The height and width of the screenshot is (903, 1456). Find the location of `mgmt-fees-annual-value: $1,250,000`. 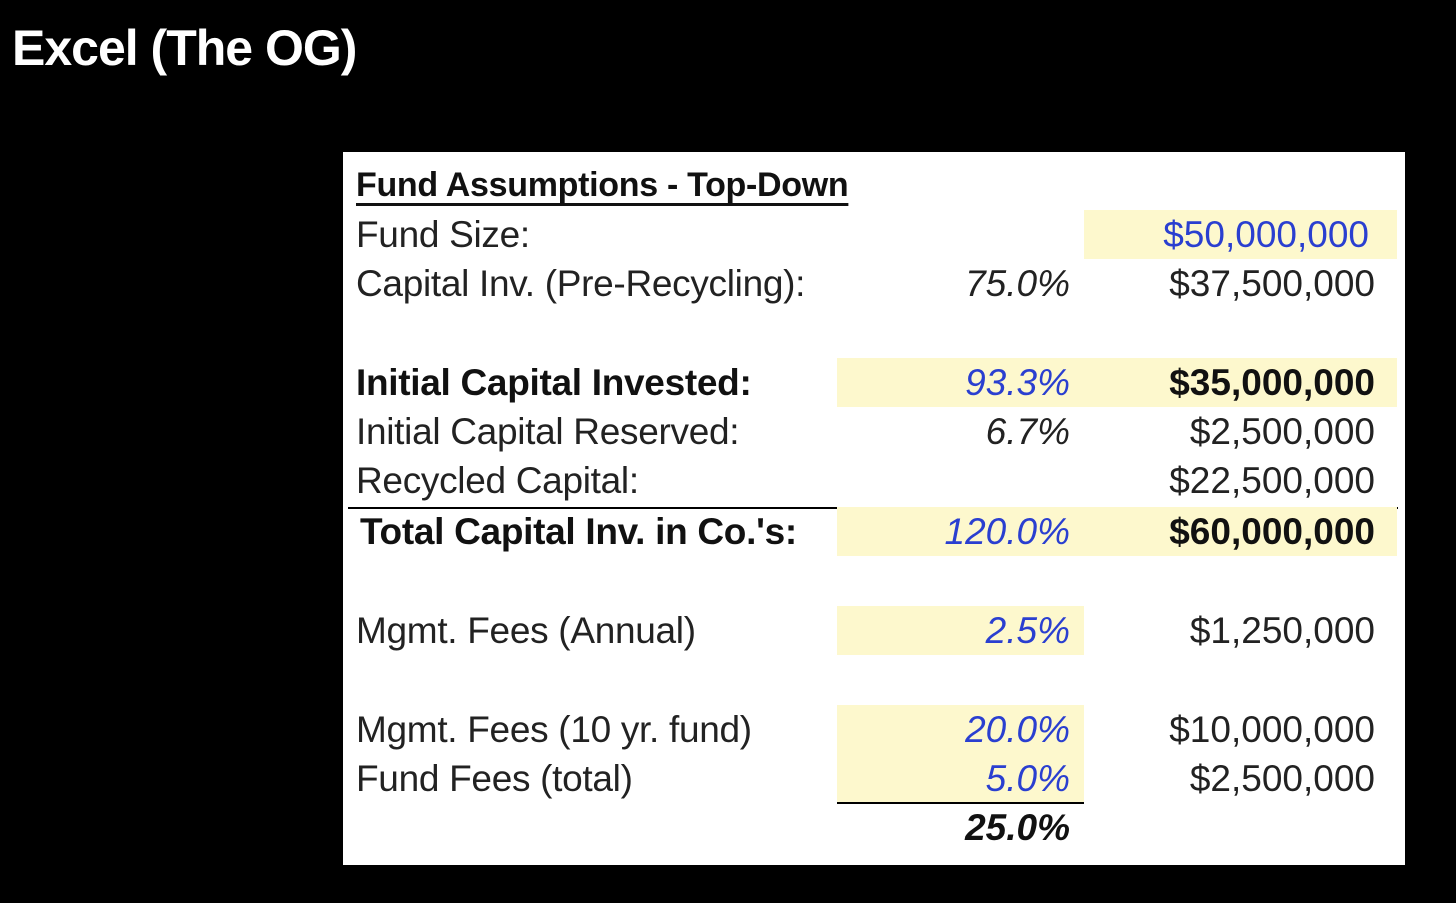

mgmt-fees-annual-value: $1,250,000 is located at coordinates (1282, 630).